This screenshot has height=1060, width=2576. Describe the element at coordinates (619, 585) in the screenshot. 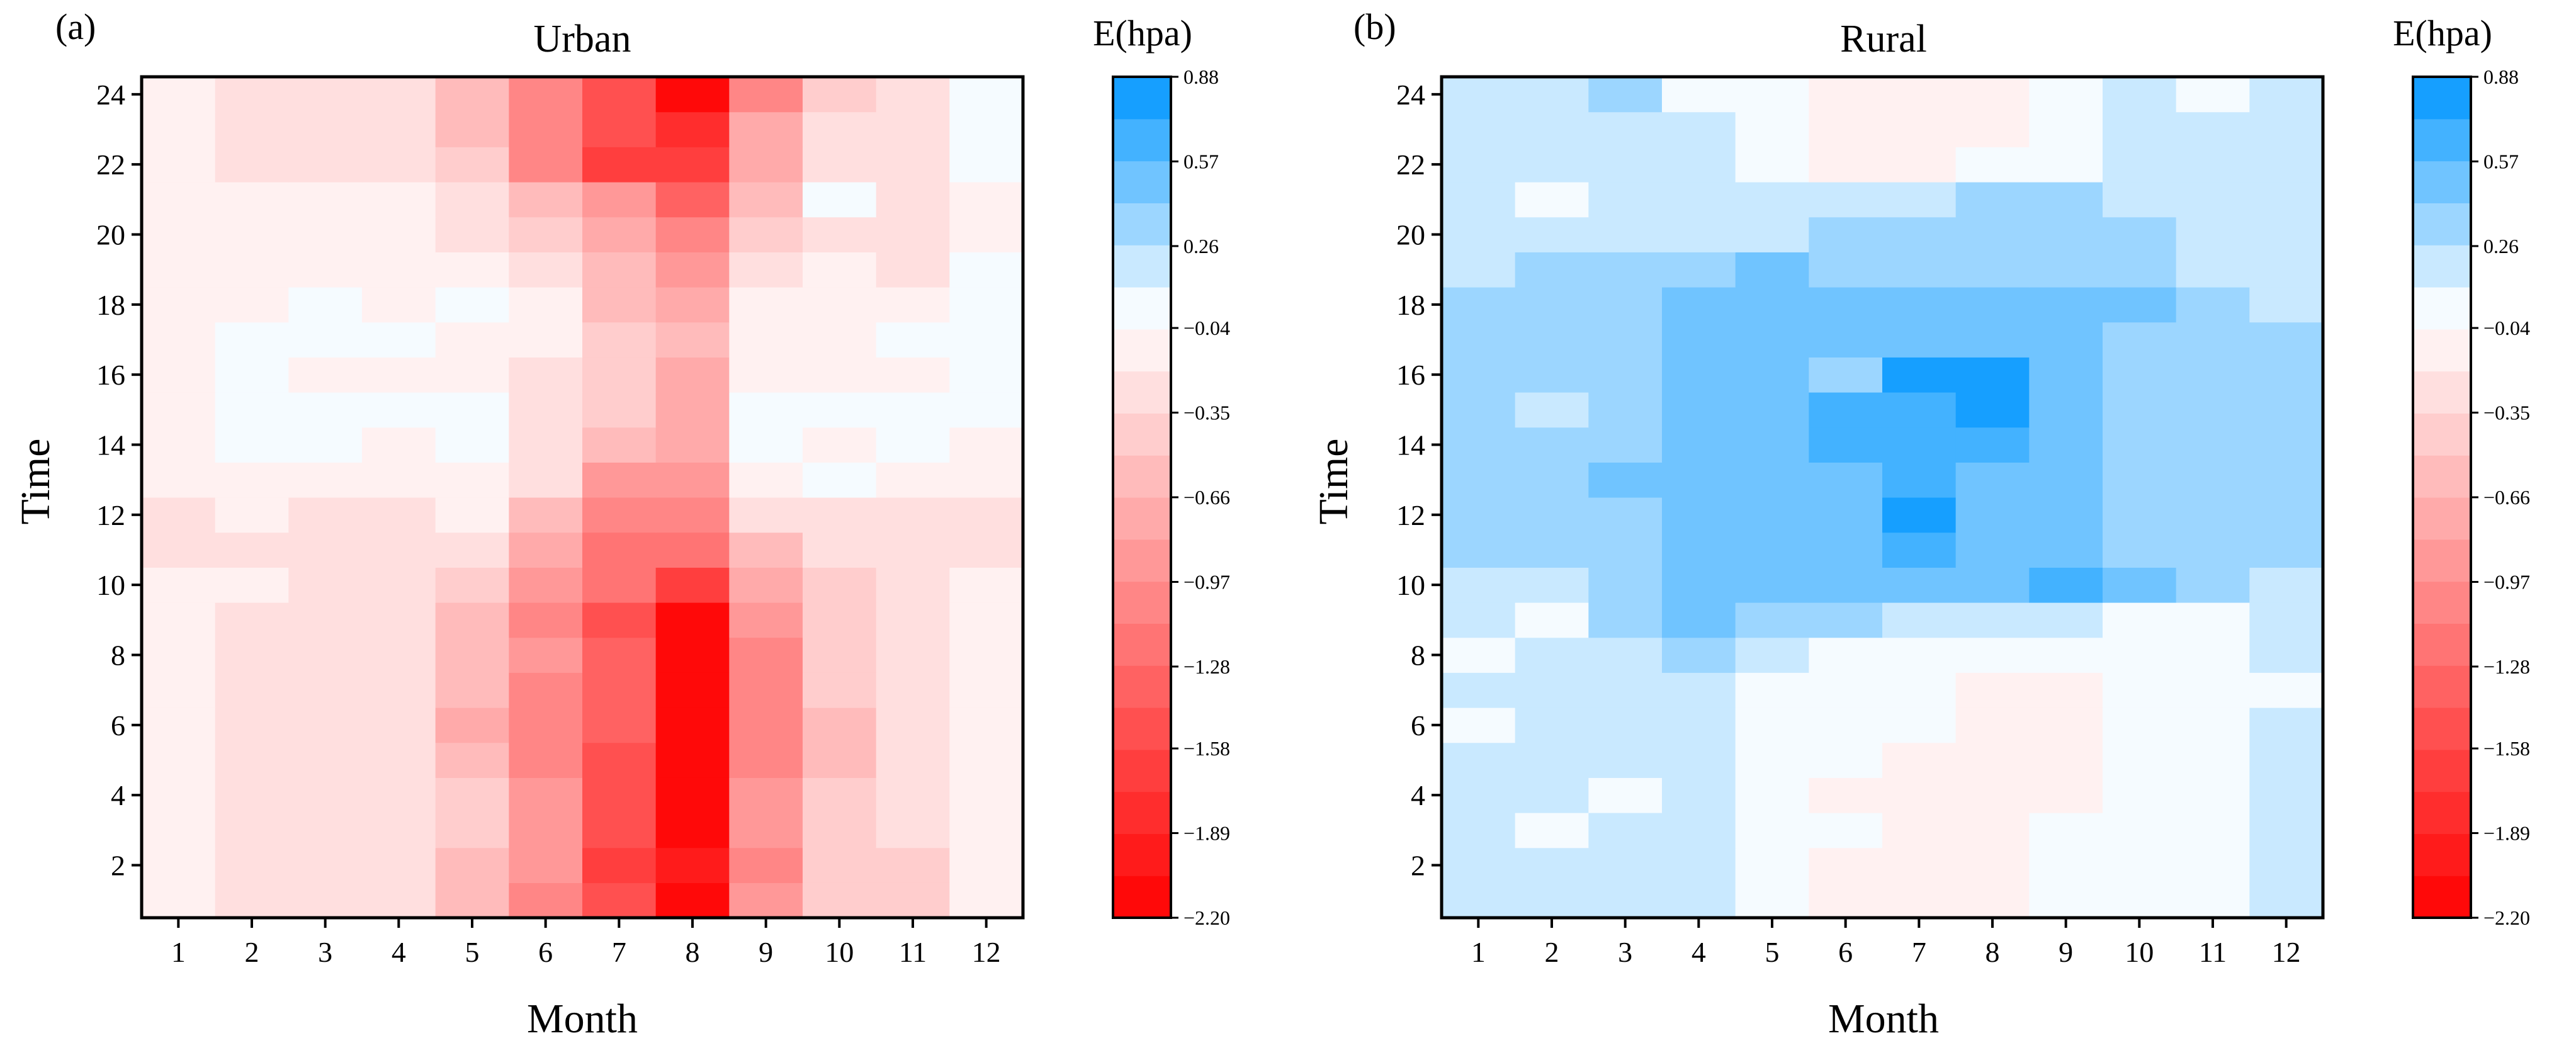

I see `urban-cell-h10-m7` at that location.